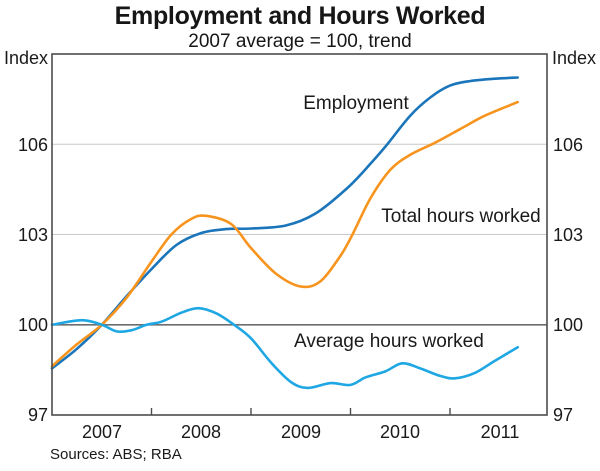 This screenshot has height=471, width=600. I want to click on series-label-total-hours-worked: Total hours worked, so click(461, 216).